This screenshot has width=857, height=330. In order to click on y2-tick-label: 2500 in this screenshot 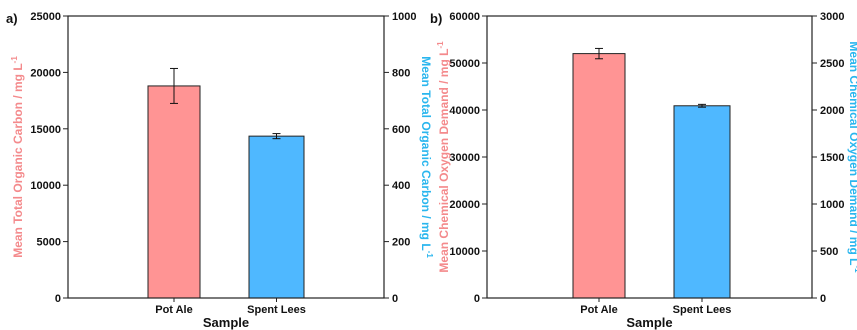, I will do `click(832, 64)`.